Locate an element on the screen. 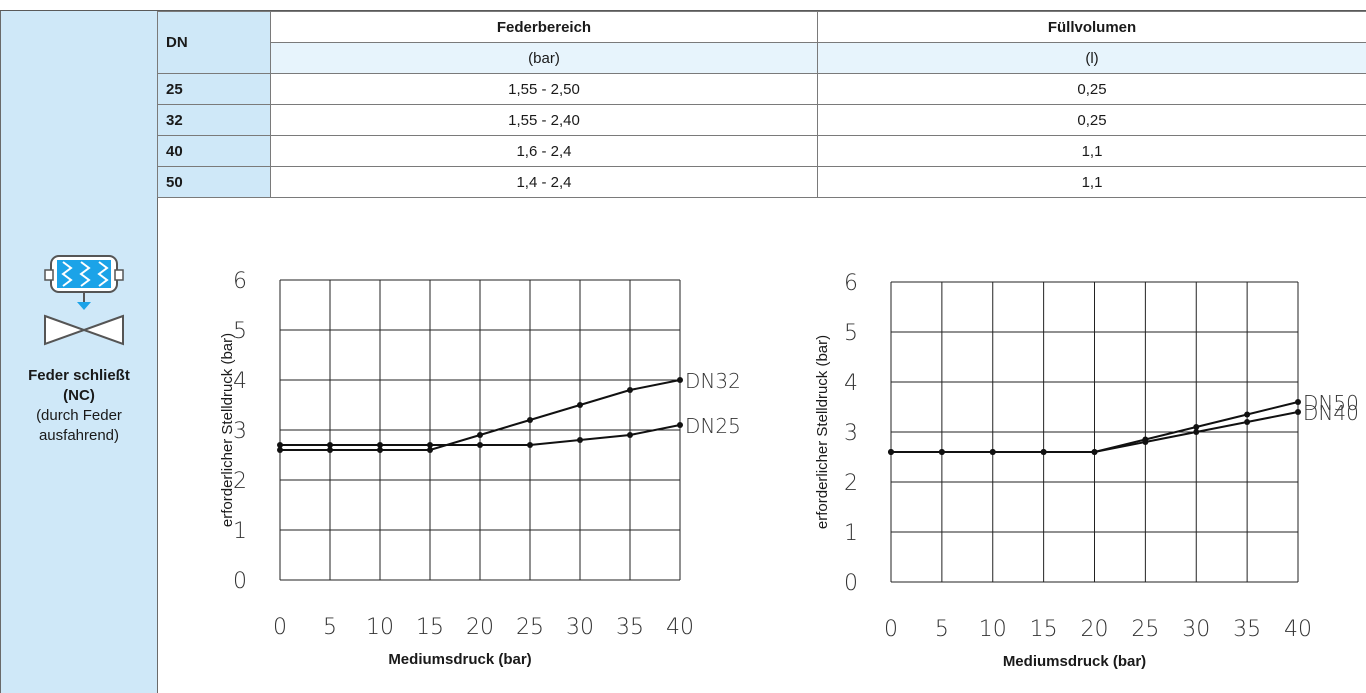 Image resolution: width=1366 pixels, height=693 pixels. spring-close-valve-icon is located at coordinates (84, 300).